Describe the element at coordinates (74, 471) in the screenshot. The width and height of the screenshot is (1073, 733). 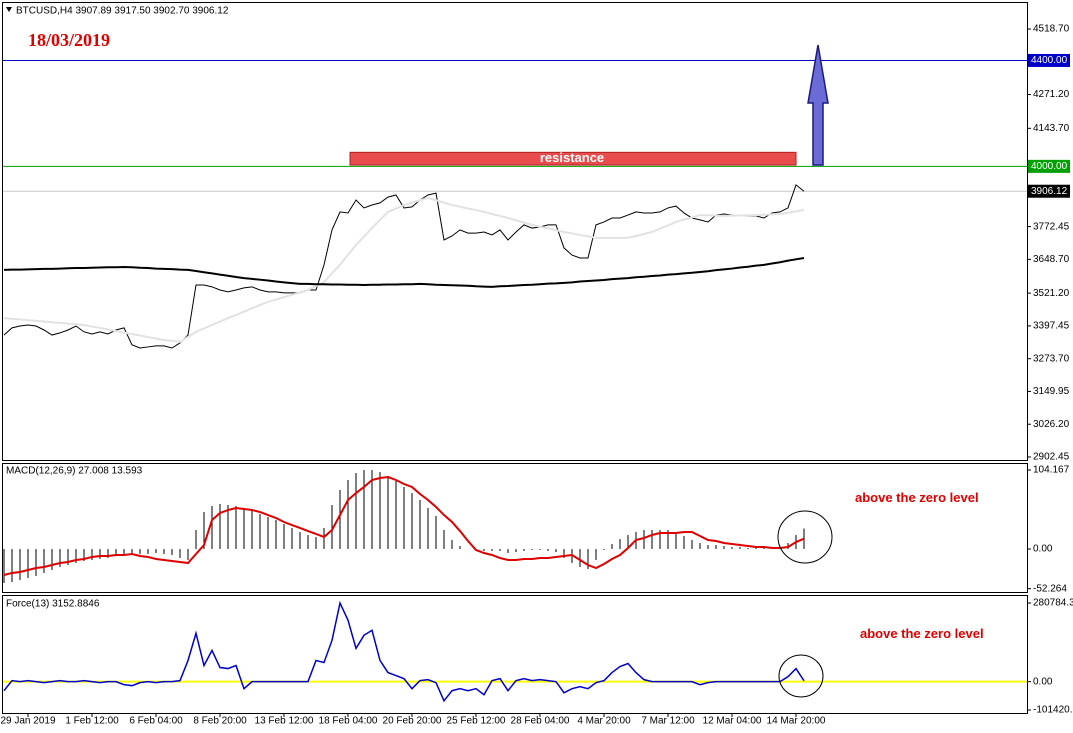
I see `panel-title: MACD(12,26,9) 27.008 13.593` at that location.